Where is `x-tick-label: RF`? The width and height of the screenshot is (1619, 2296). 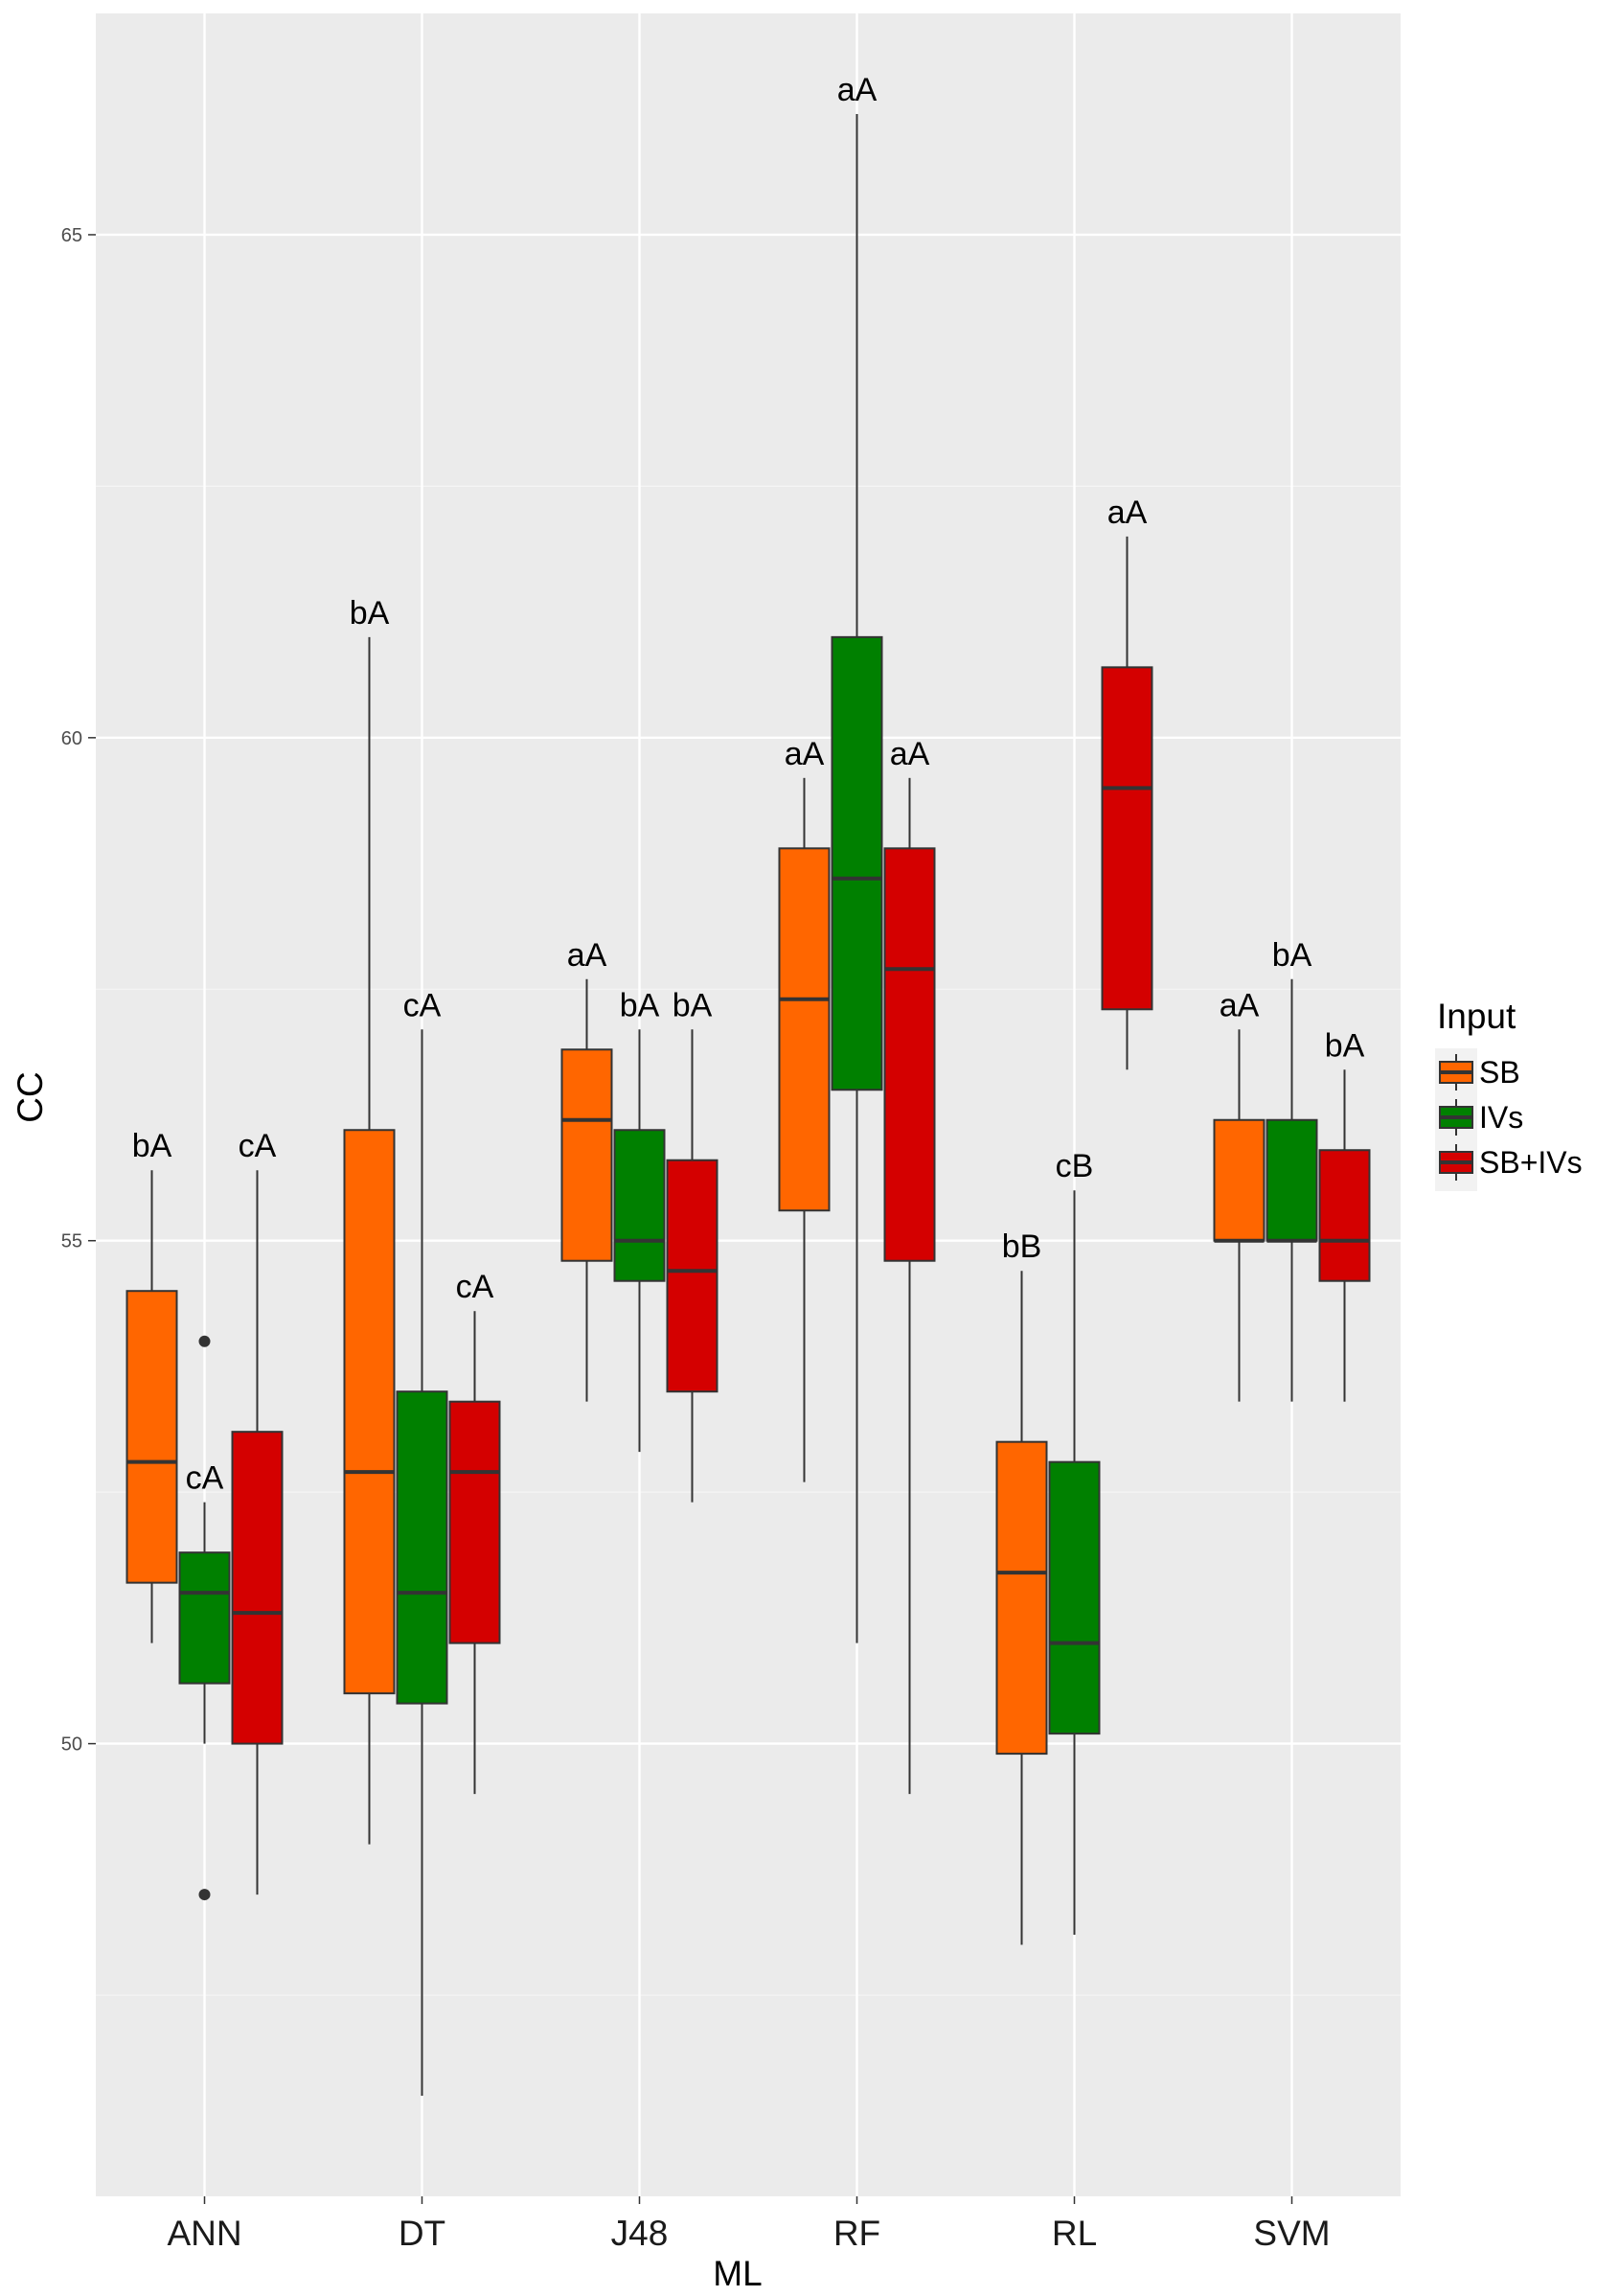 x-tick-label: RF is located at coordinates (857, 2233).